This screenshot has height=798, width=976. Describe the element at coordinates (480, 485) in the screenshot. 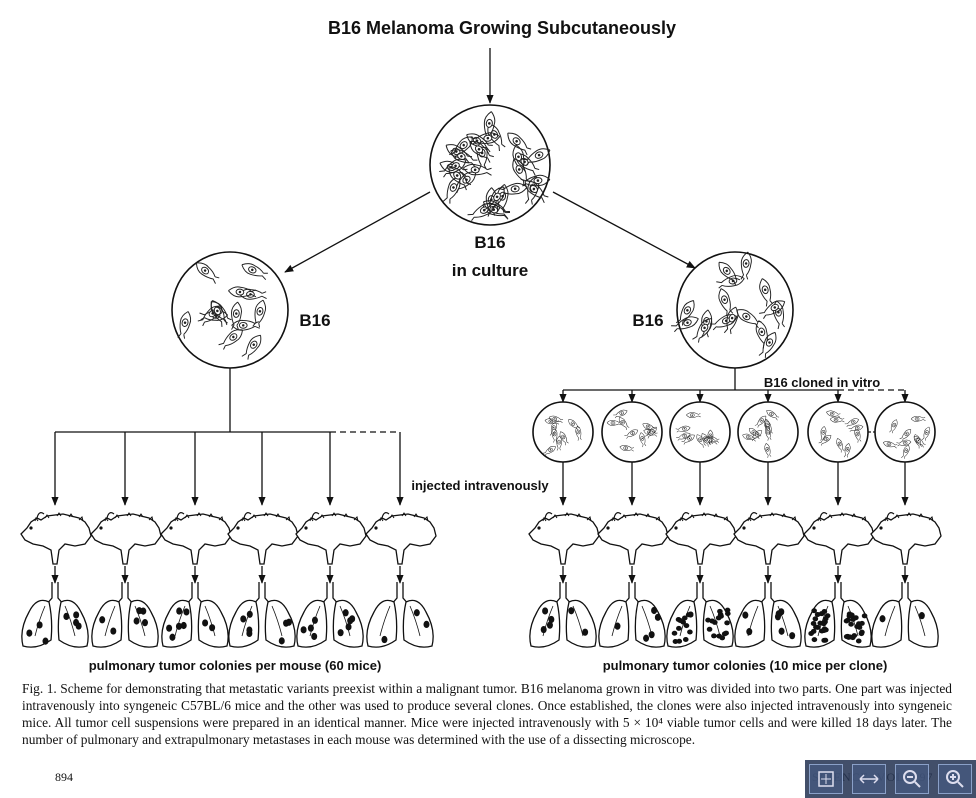

I see `label: injected intravenously` at that location.